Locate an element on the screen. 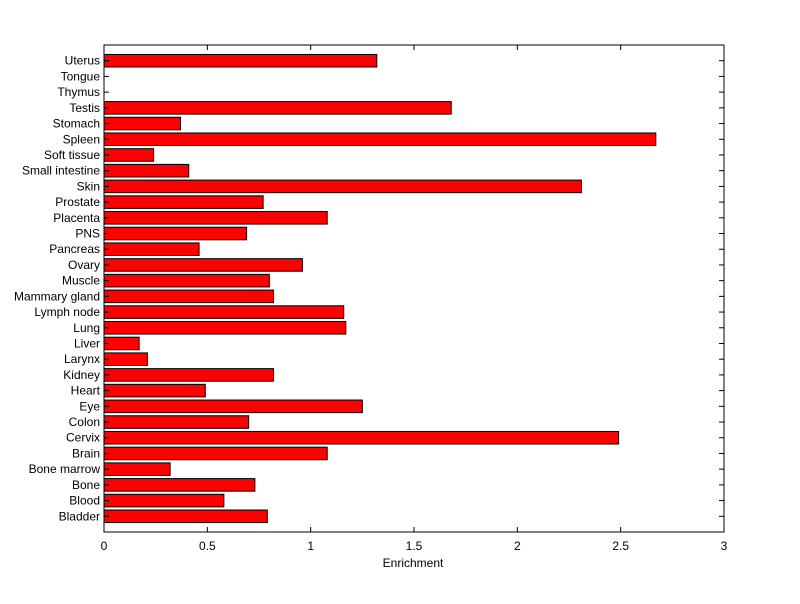 Image resolution: width=800 pixels, height=604 pixels. category-label: Colon is located at coordinates (84, 422).